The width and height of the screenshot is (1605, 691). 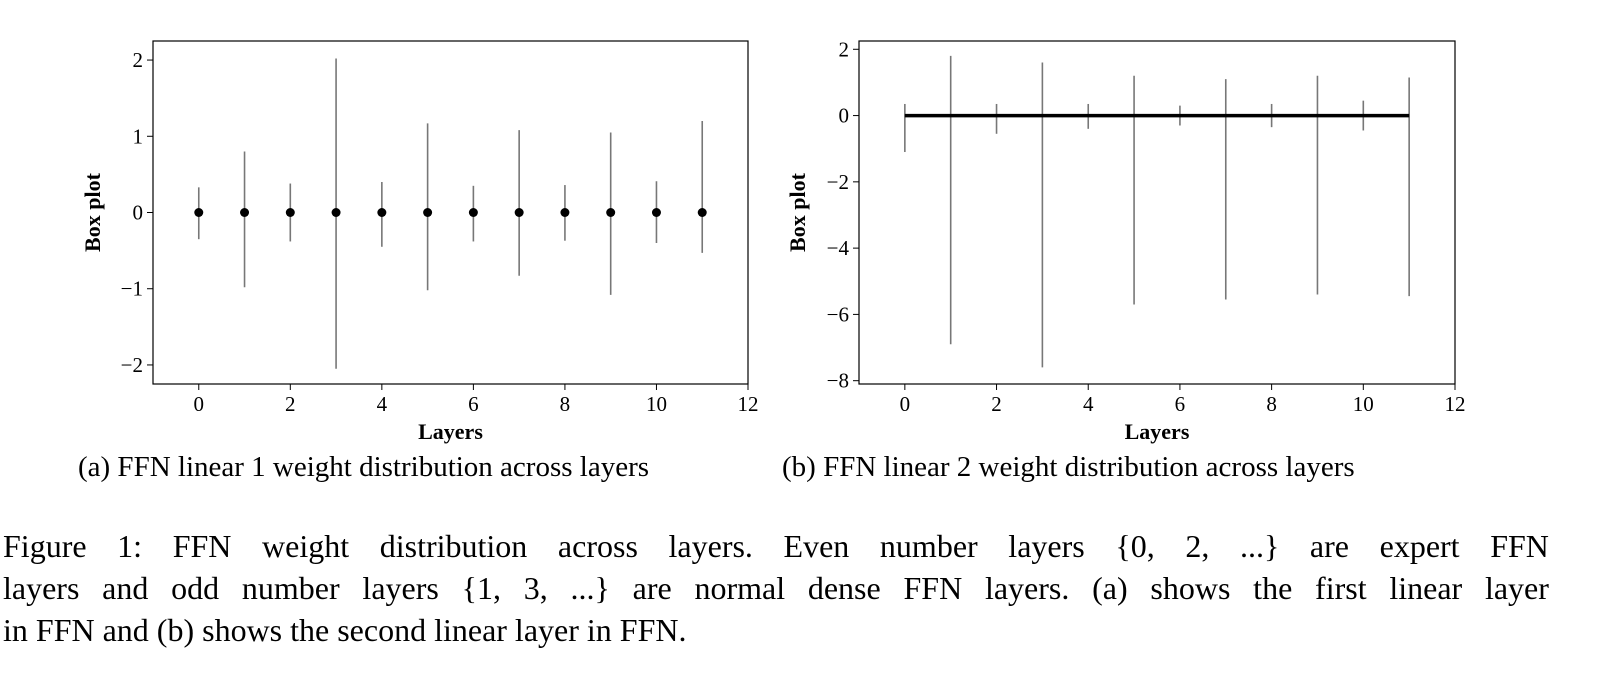 What do you see at coordinates (597, 546) in the screenshot?
I see `caption-word: across` at bounding box center [597, 546].